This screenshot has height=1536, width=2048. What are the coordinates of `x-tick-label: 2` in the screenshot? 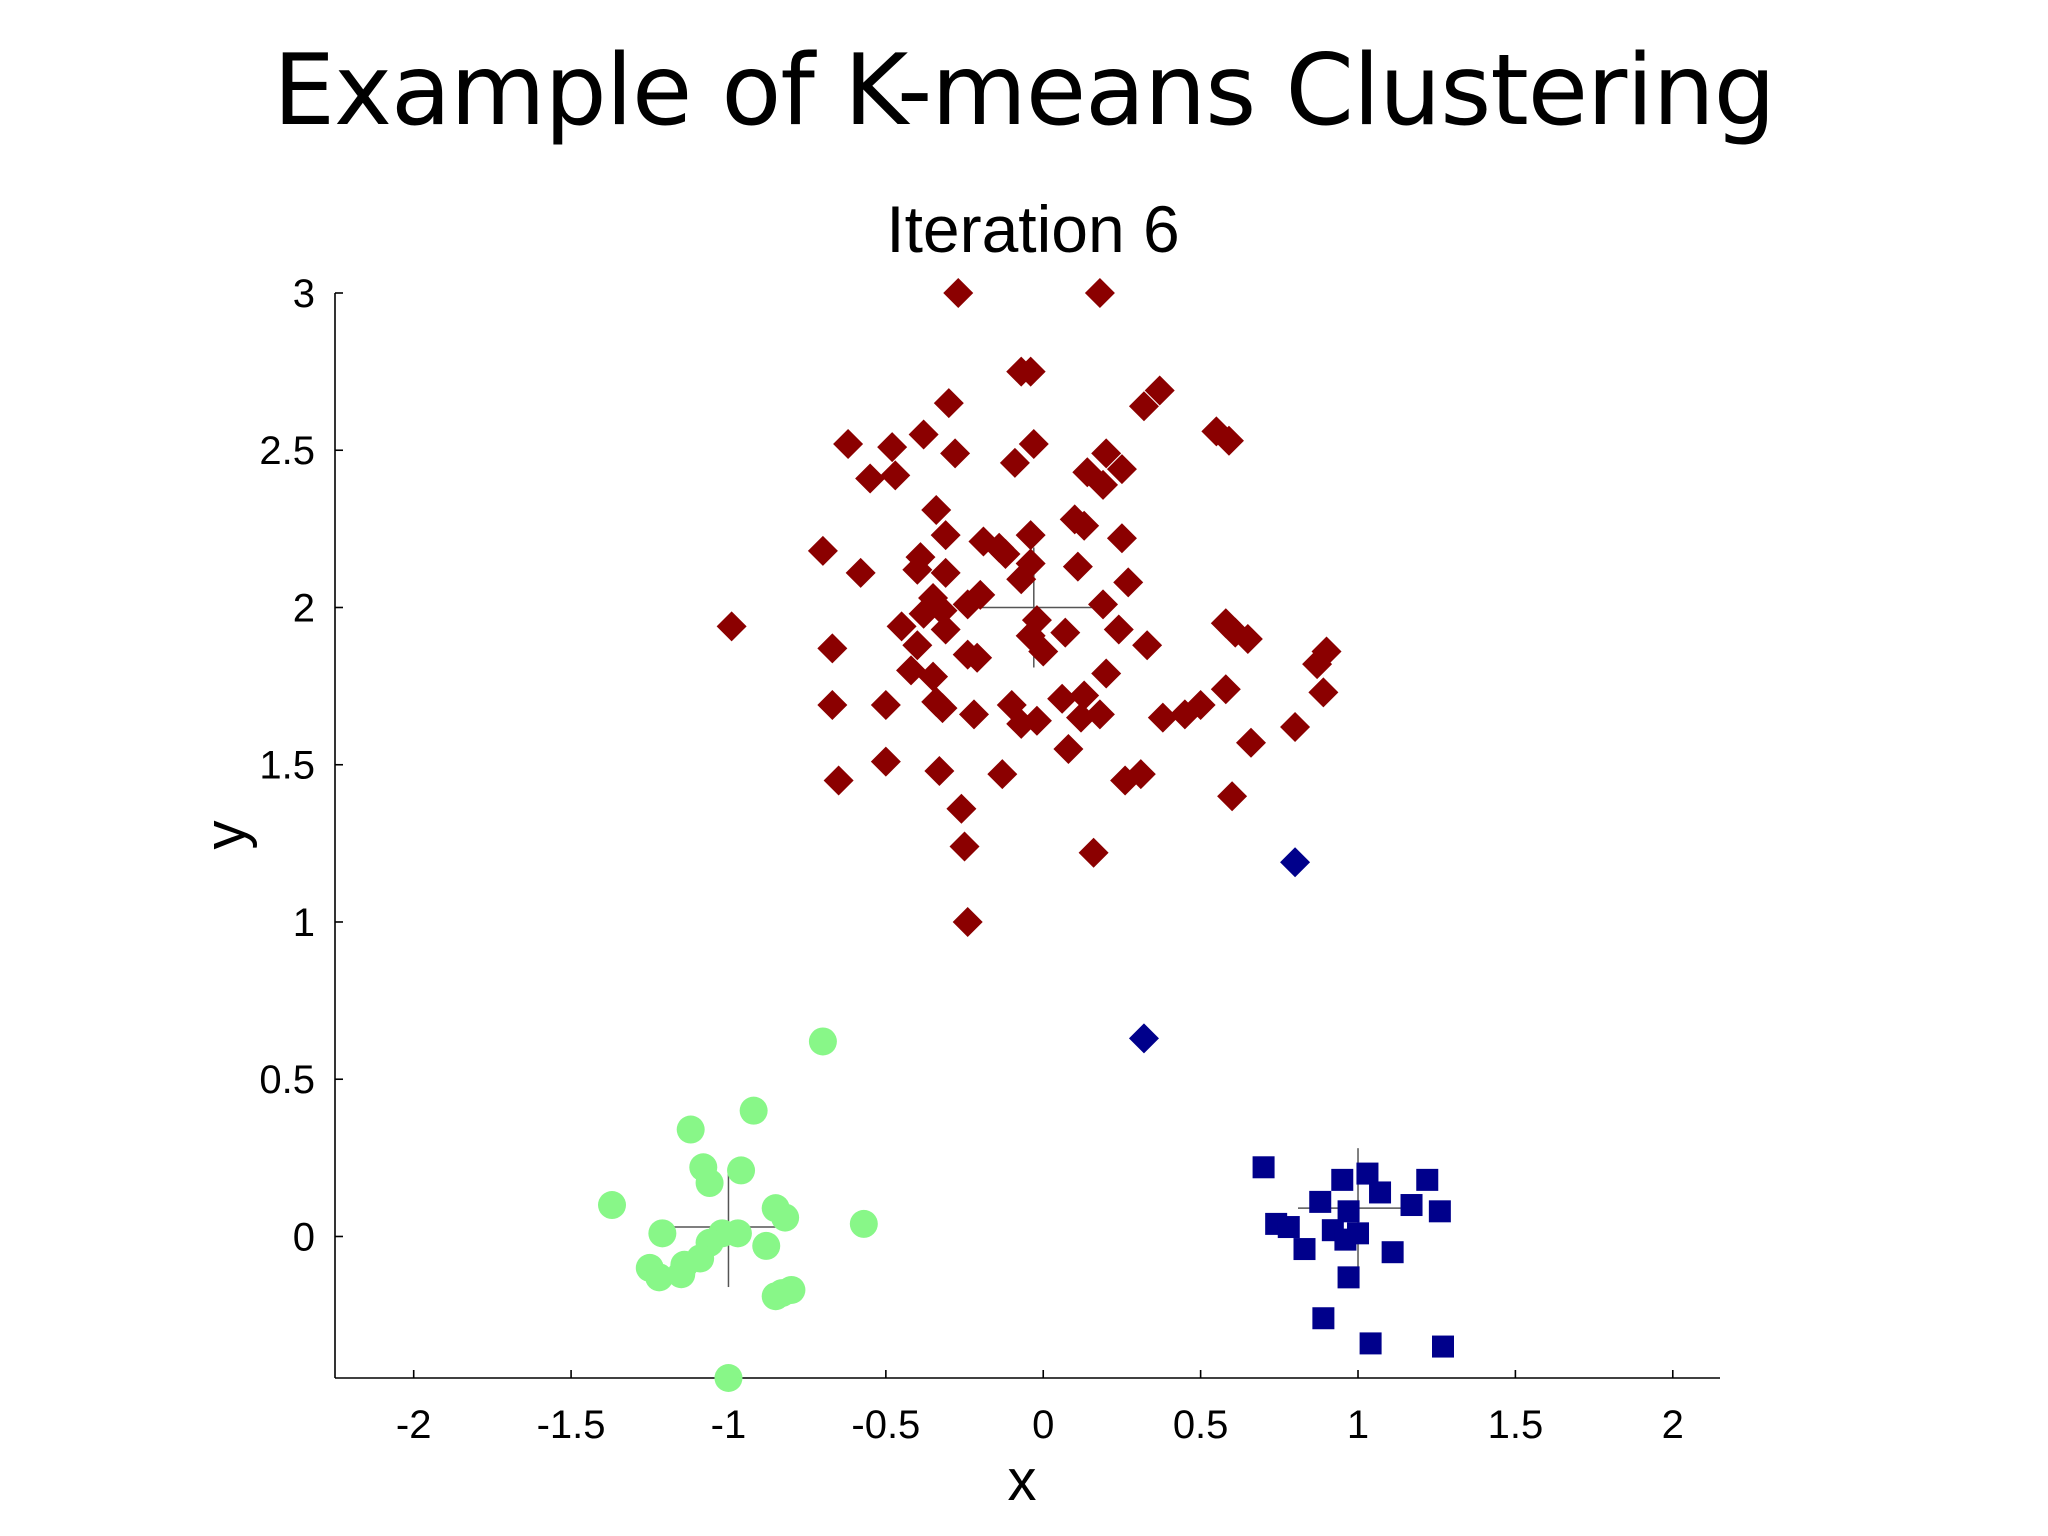 It's located at (1673, 1425).